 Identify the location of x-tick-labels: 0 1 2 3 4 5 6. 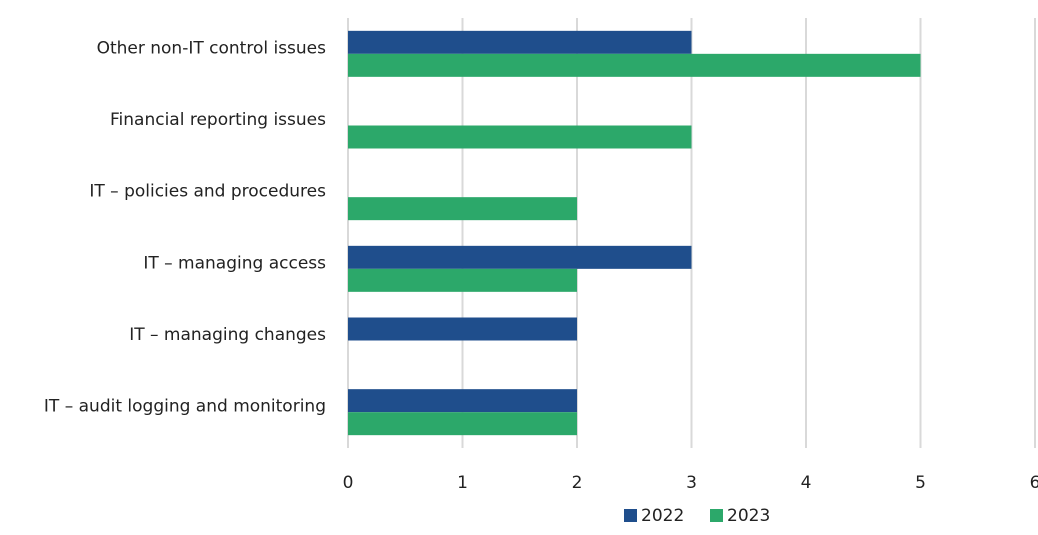
(690, 483).